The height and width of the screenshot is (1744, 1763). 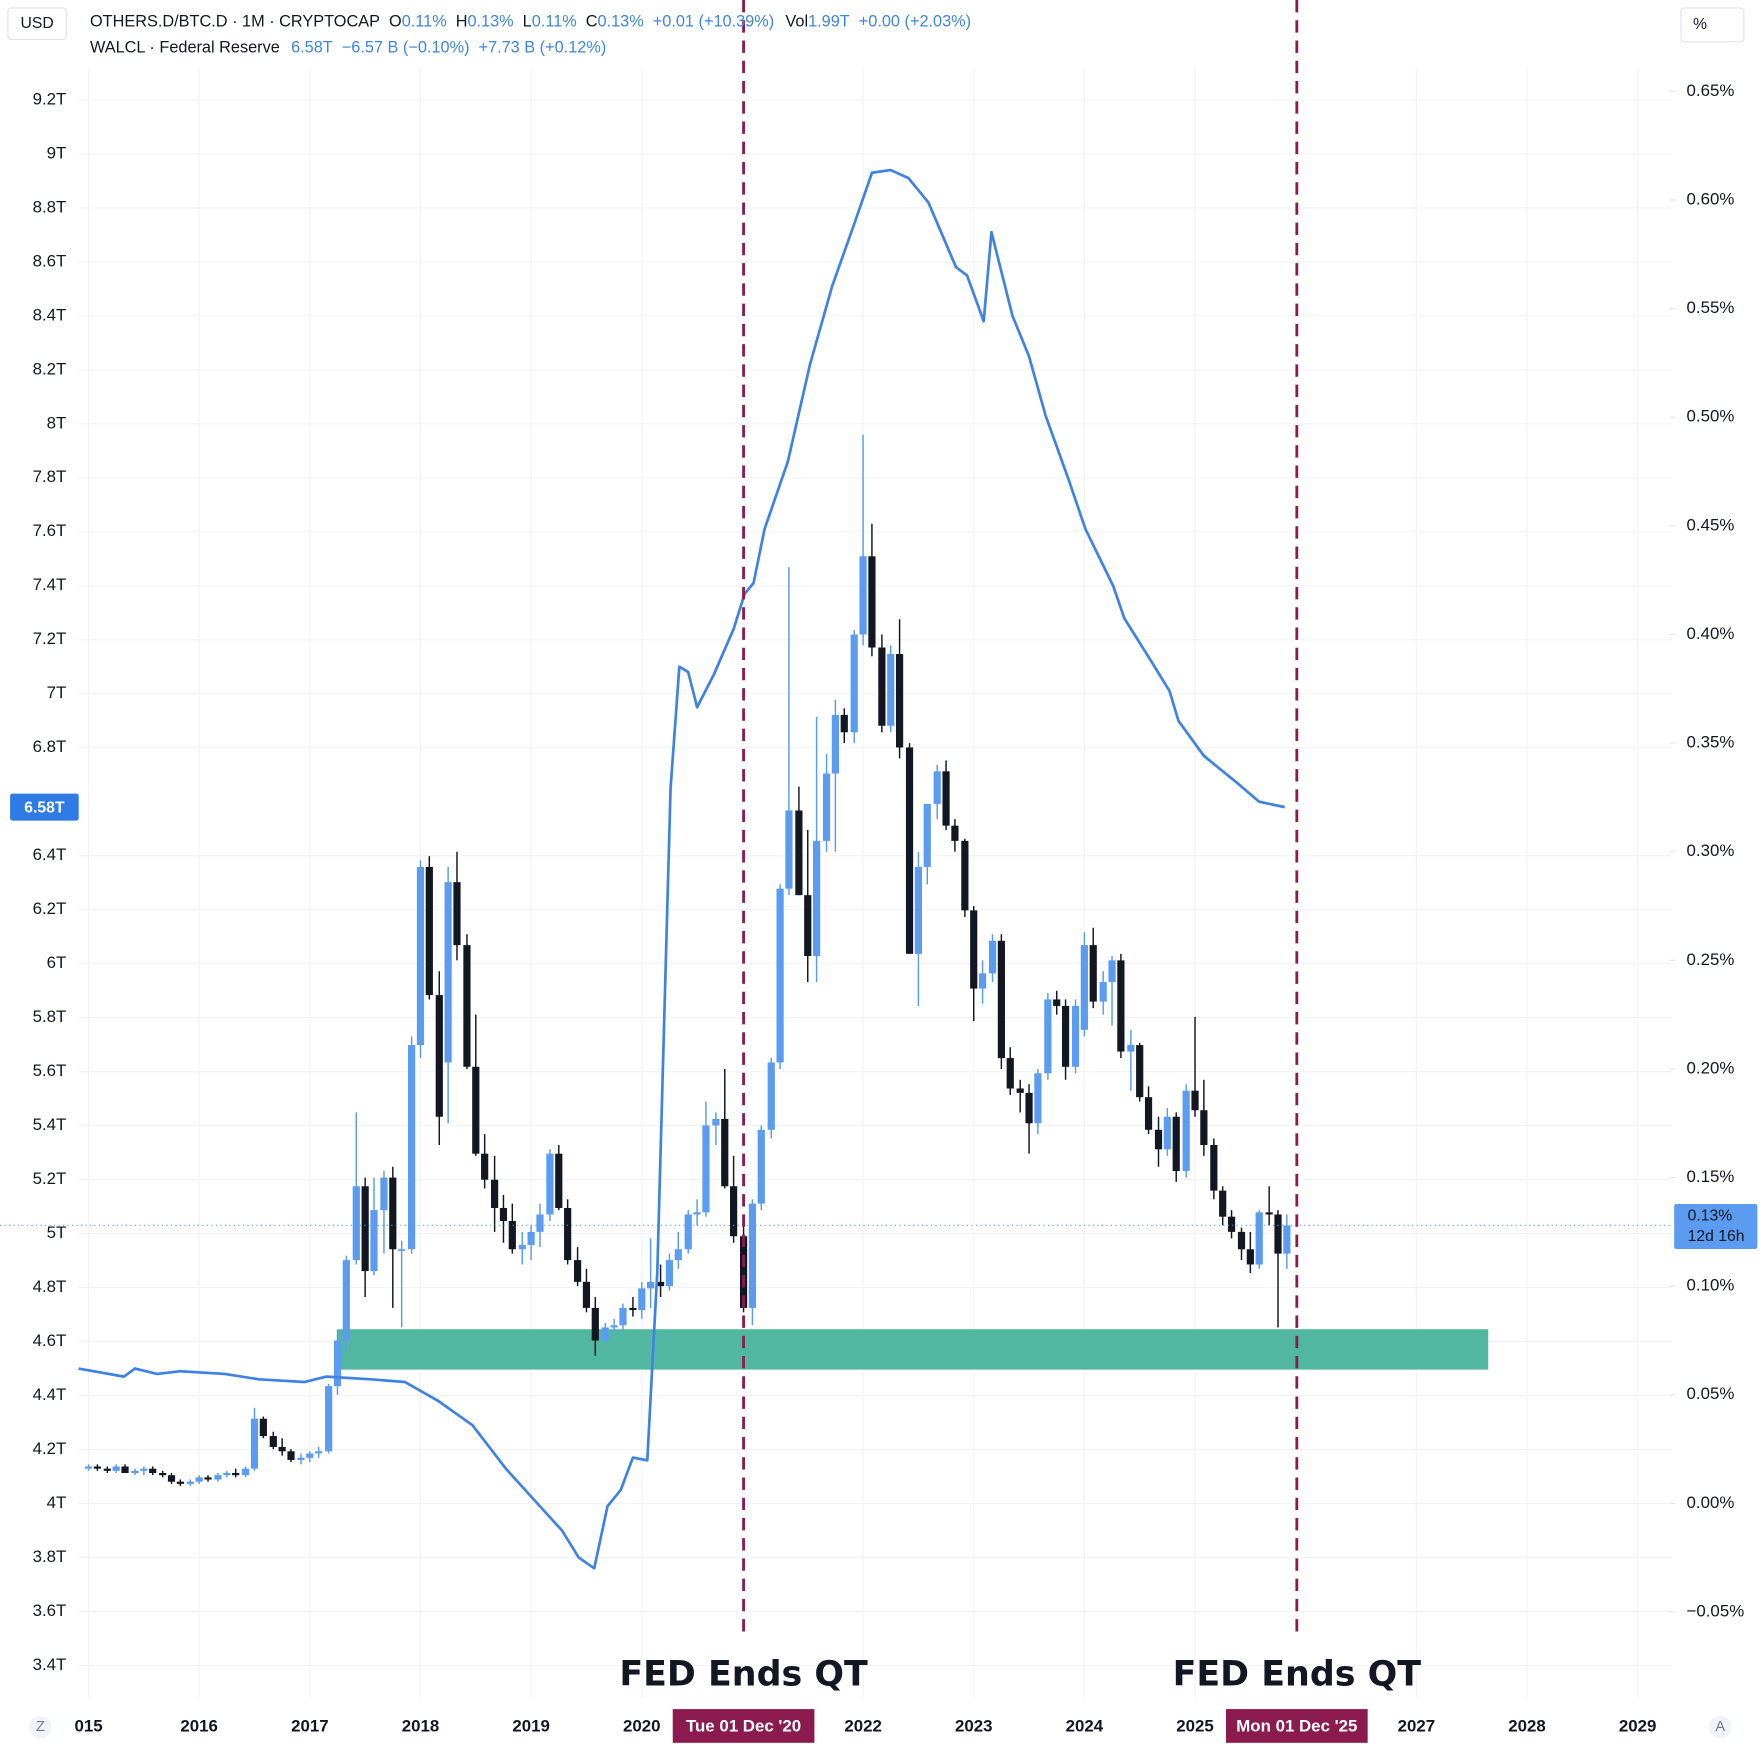 What do you see at coordinates (1711, 959) in the screenshot?
I see `y2-tick-label: 0.25%` at bounding box center [1711, 959].